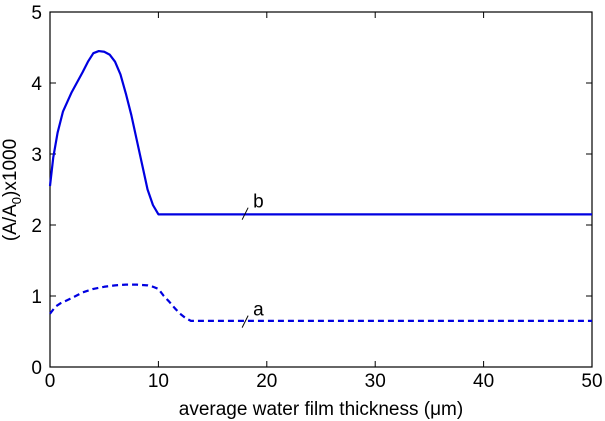 This screenshot has height=421, width=605. I want to click on x-tick-label: 20, so click(266, 381).